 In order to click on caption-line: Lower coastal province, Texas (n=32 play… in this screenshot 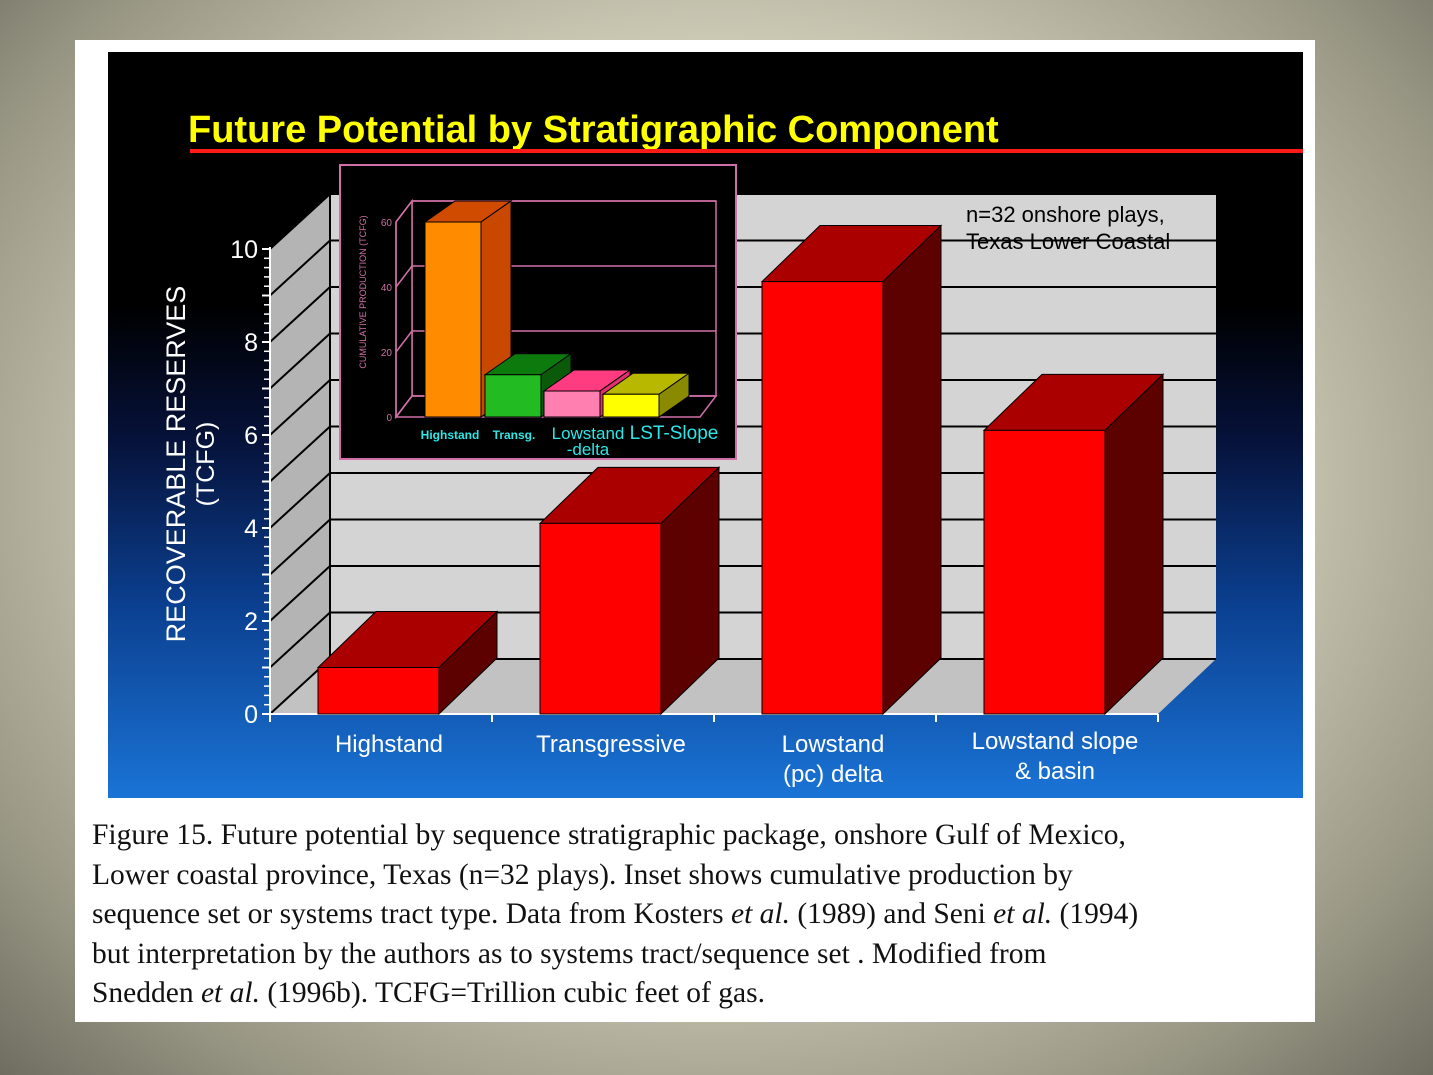, I will do `click(701, 876)`.